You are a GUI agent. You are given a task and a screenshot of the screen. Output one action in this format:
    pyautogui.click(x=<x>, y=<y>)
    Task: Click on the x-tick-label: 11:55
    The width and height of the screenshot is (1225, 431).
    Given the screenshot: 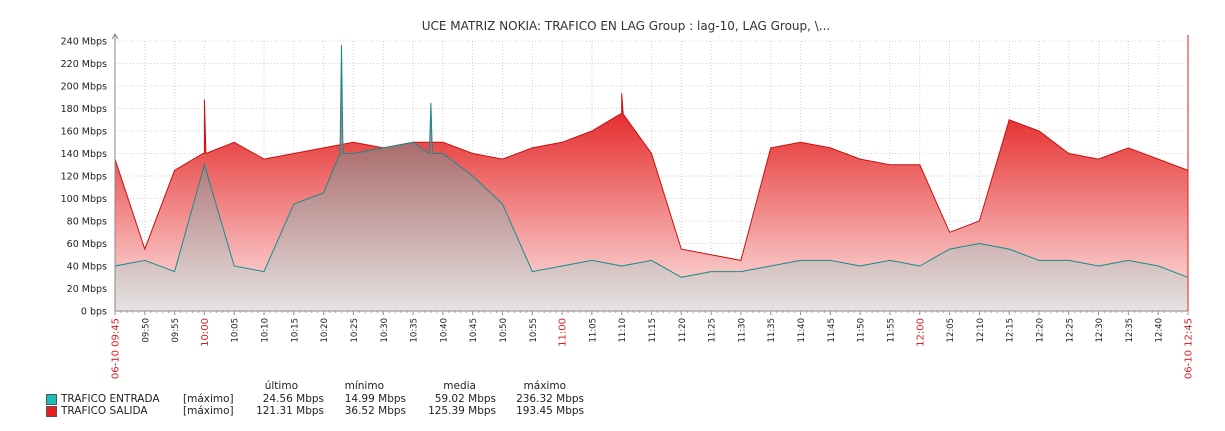 What is the action you would take?
    pyautogui.click(x=891, y=330)
    